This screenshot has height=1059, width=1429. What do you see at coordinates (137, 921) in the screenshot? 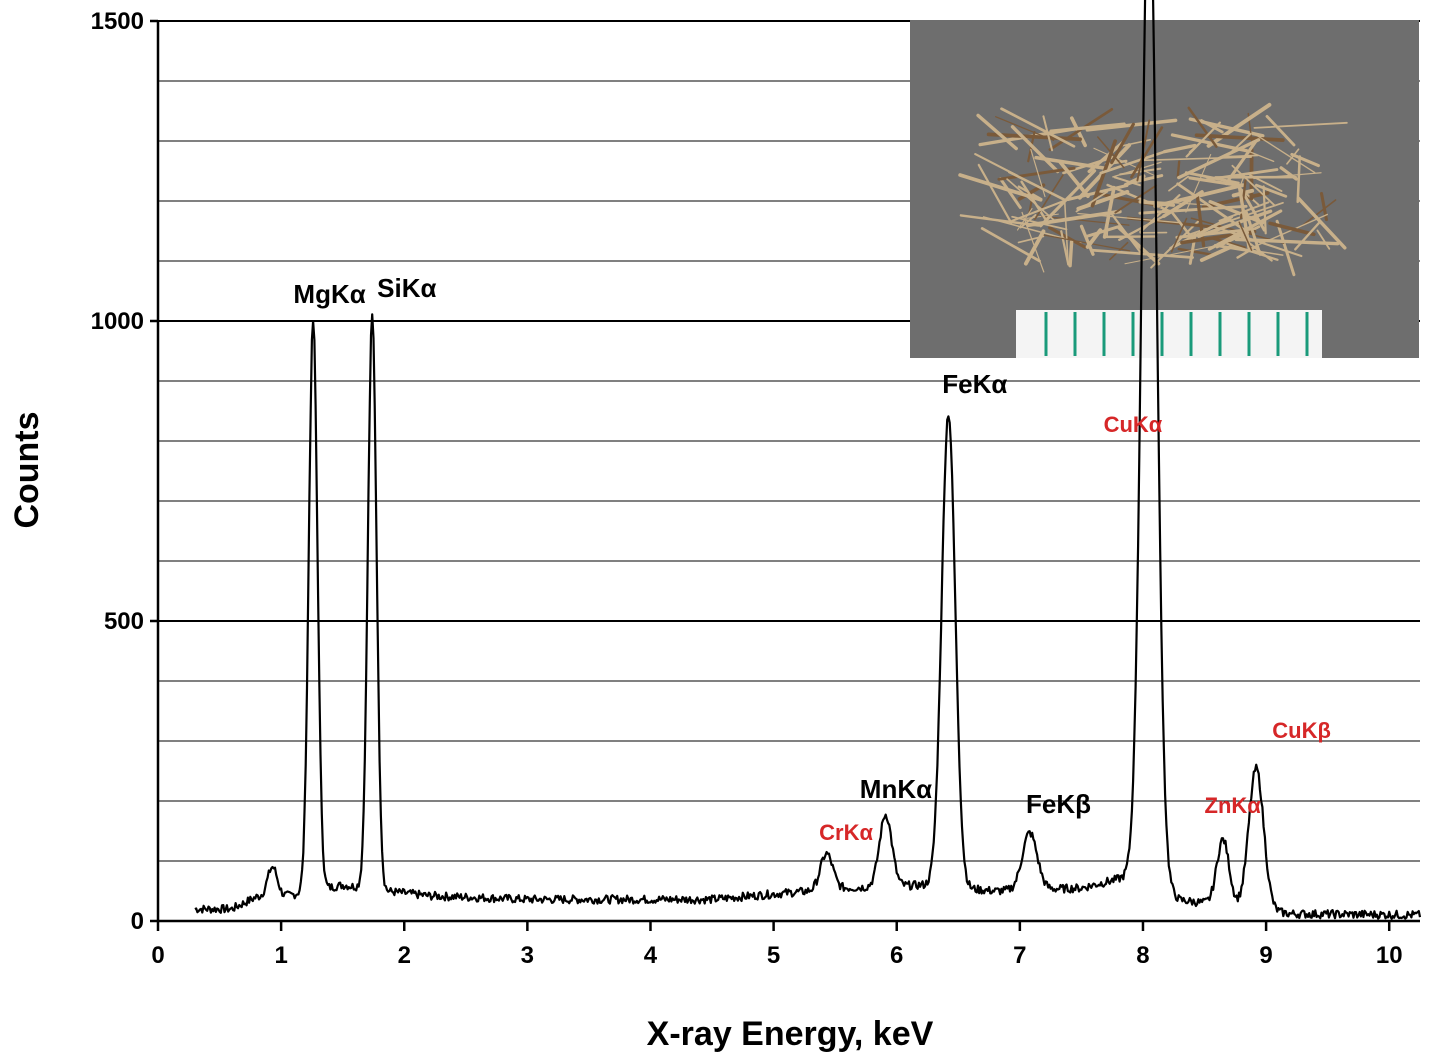
I see `y-tick-label: 0` at bounding box center [137, 921].